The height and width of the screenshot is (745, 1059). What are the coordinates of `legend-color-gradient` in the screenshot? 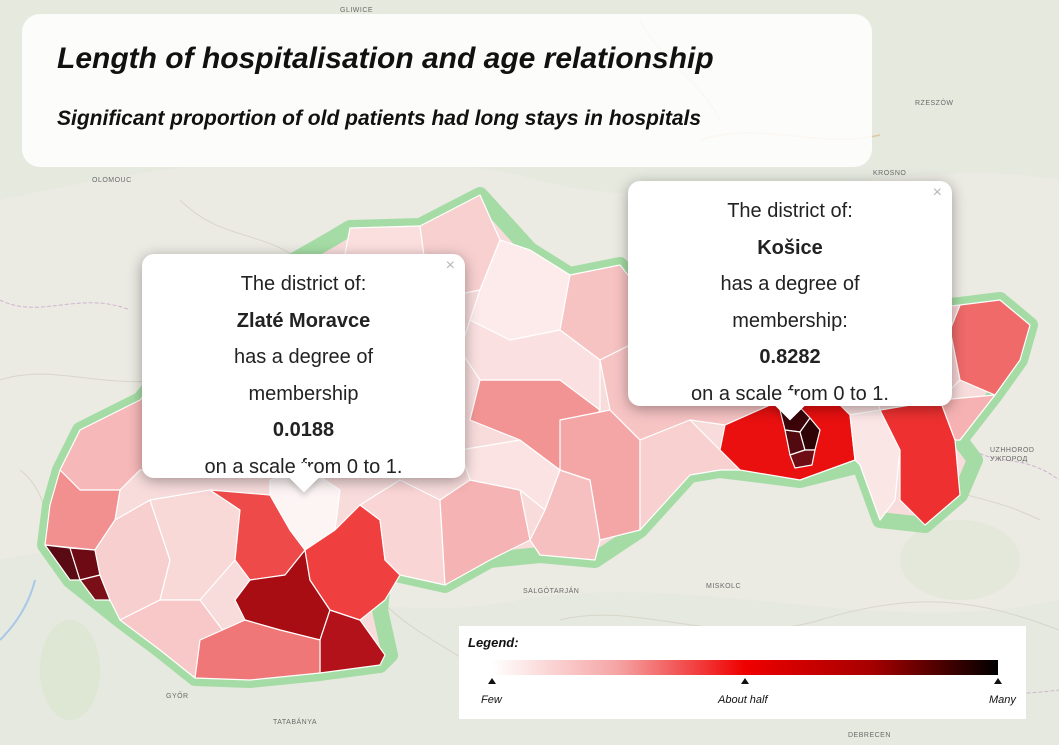 It's located at (745, 667).